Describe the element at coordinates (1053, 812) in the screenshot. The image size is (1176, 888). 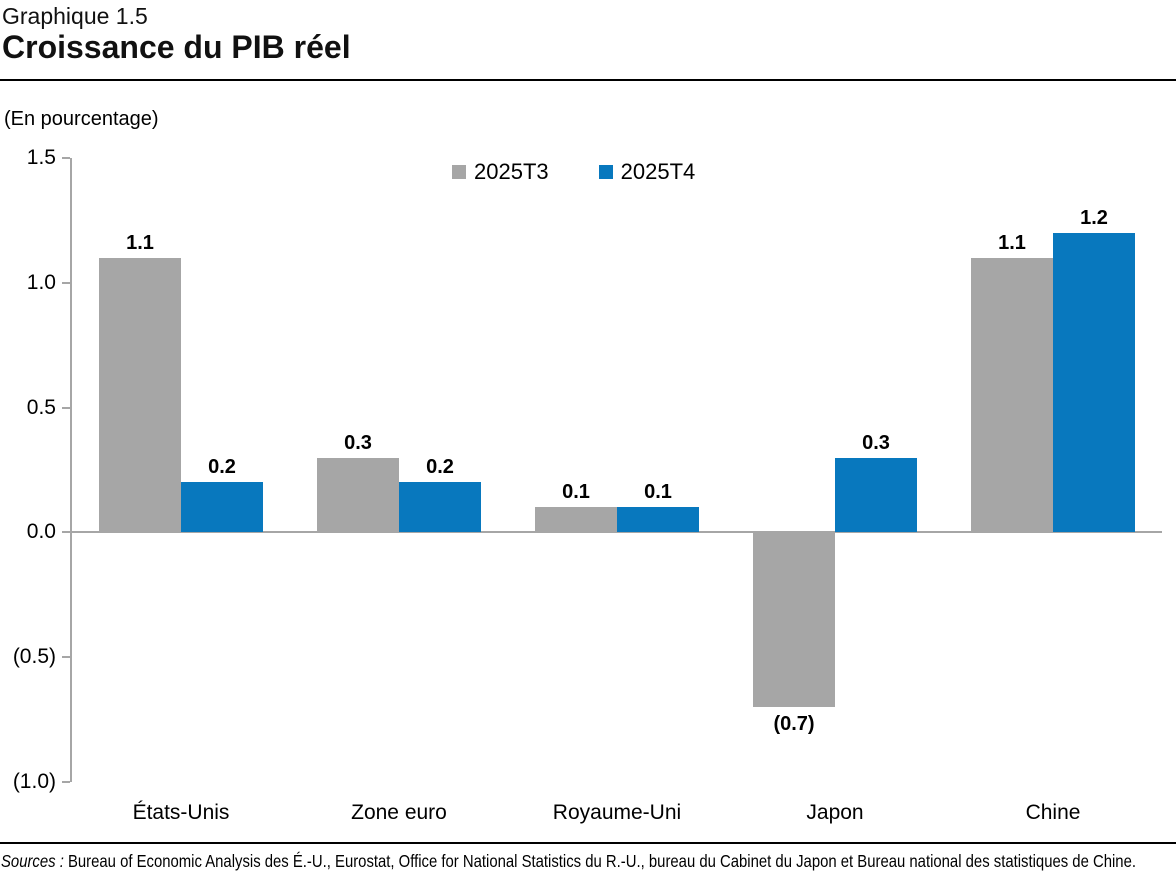
I see `x-category-label: Chine` at that location.